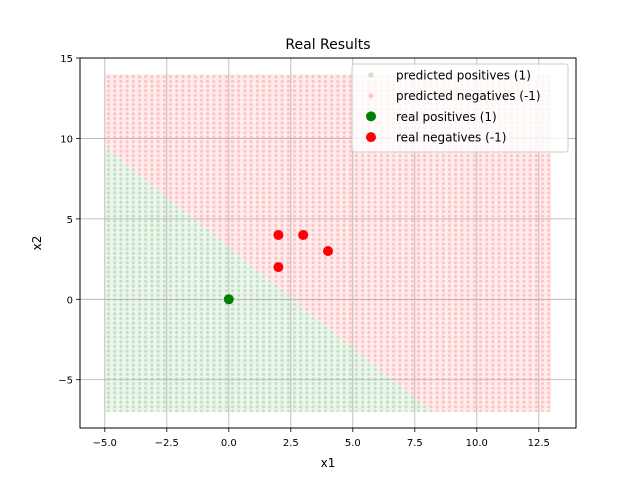 This screenshot has height=480, width=640. What do you see at coordinates (371, 75) in the screenshot?
I see `legend-predicted-positives-marker` at bounding box center [371, 75].